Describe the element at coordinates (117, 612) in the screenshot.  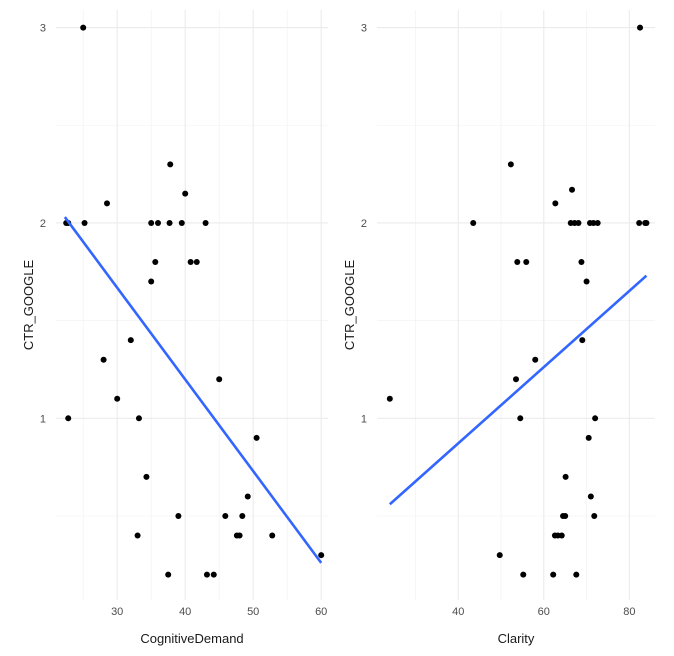
I see `x-tick-label: 30` at that location.